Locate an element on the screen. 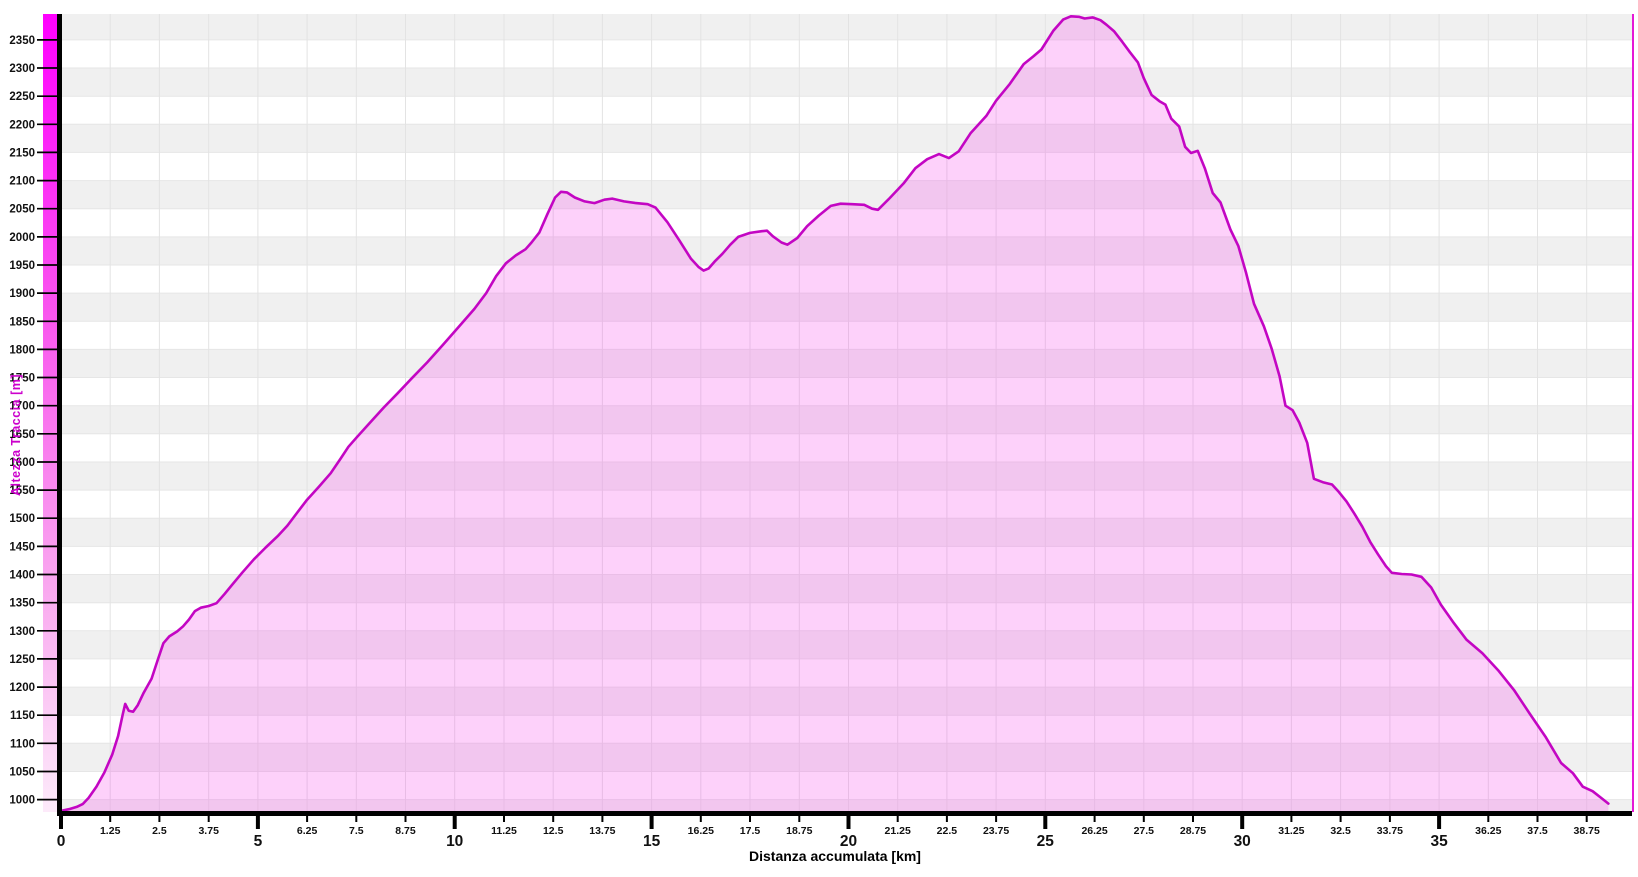 The image size is (1638, 877). svg-text: 15 is located at coordinates (652, 841).